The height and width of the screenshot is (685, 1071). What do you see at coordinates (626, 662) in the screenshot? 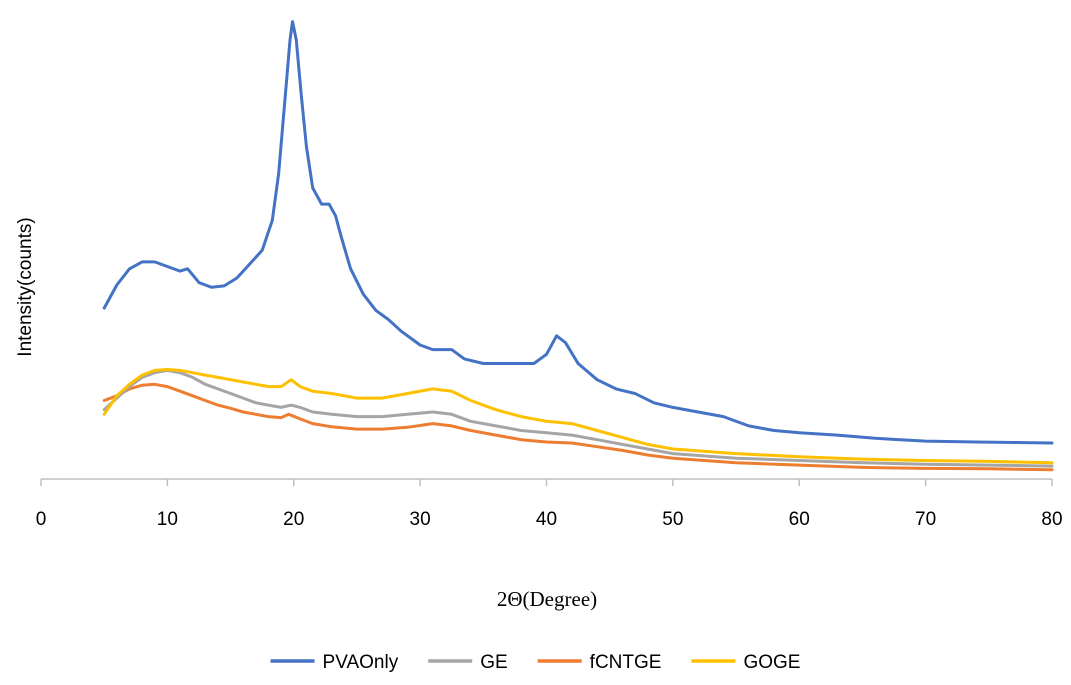
I see `legend-label-fcntge: fCNTGE` at bounding box center [626, 662].